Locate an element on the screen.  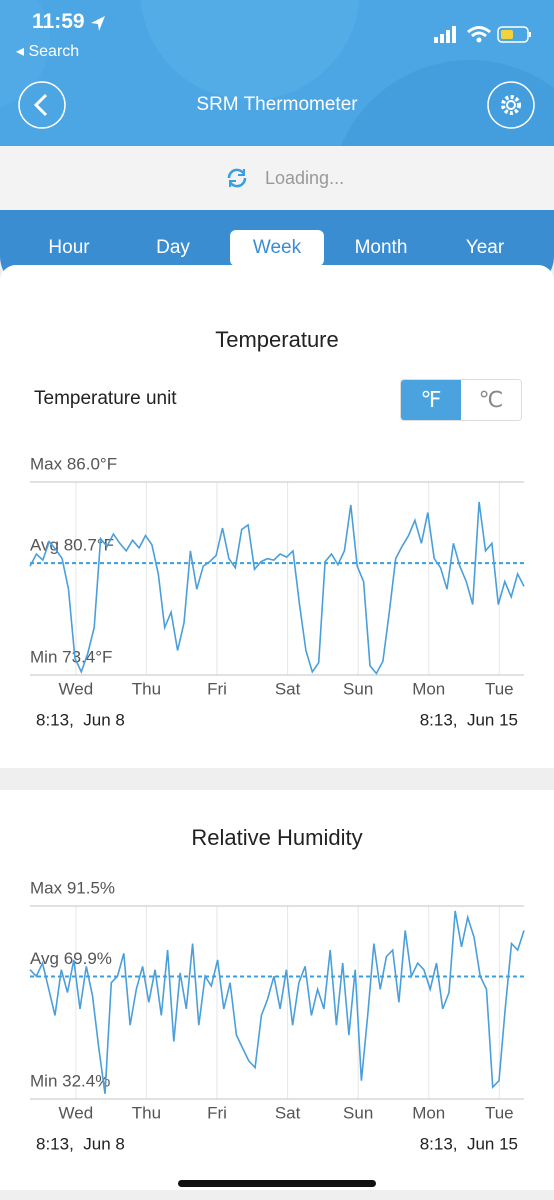
unit-option: ℃ is located at coordinates (491, 400).